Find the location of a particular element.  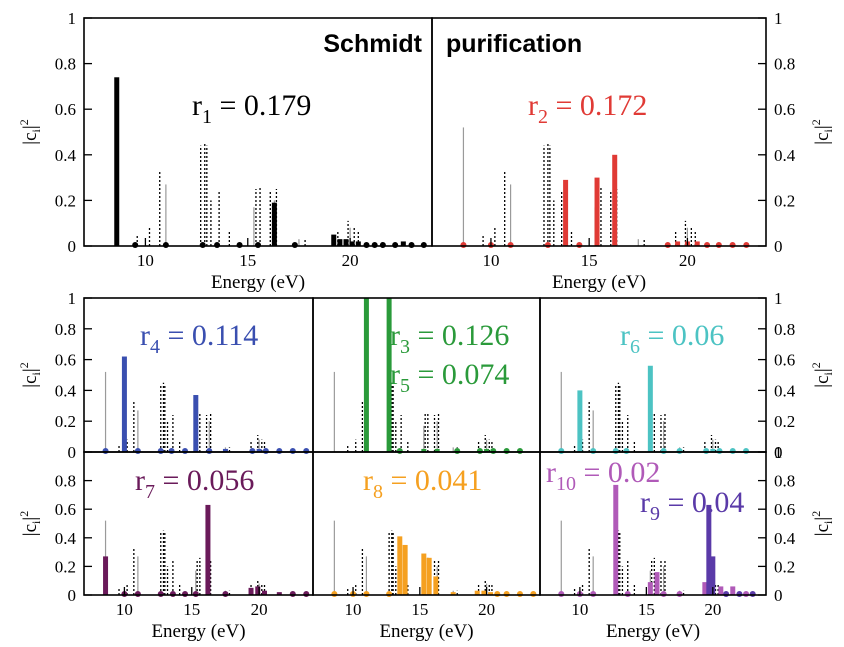

series-annotation: r7 = 0.056 is located at coordinates (194, 483).